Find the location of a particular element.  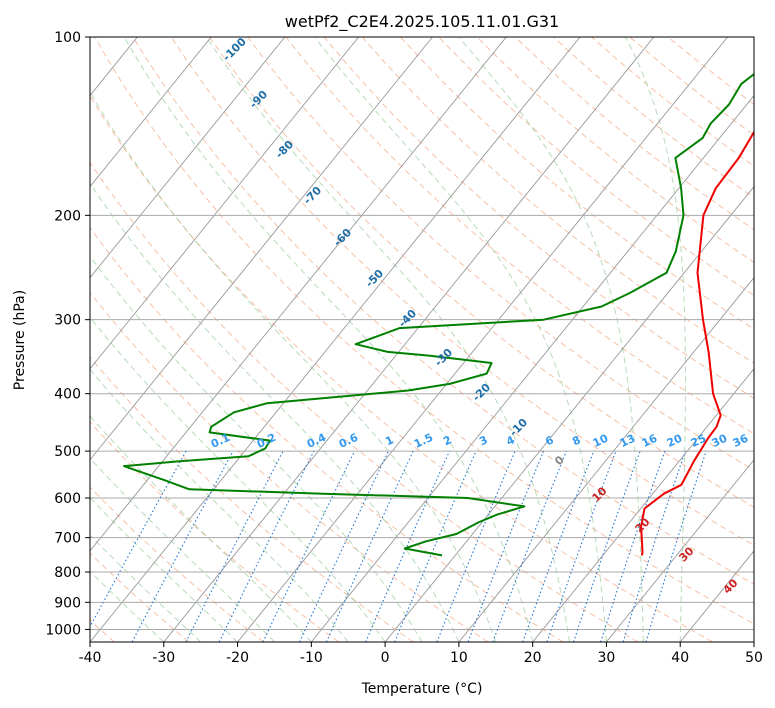

y-tick-label: 300 is located at coordinates (67, 321).